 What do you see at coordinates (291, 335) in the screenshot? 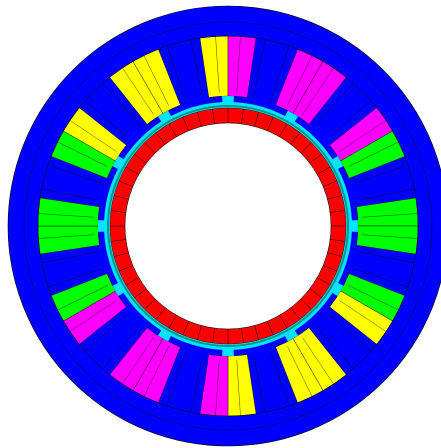
I see `slot-wedge-bottom-right` at bounding box center [291, 335].